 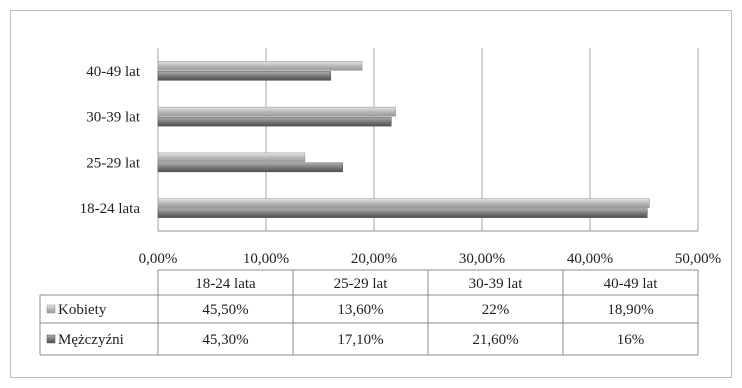 I want to click on table-cell: 17,10%, so click(x=360, y=340).